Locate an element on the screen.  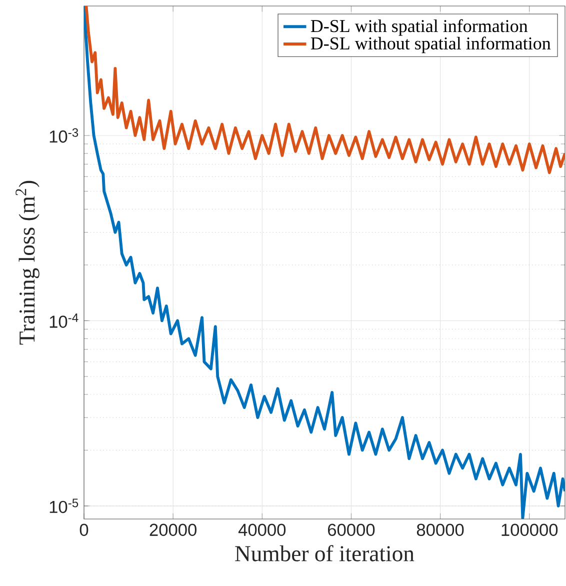
y-tick-label: 10$^{-3}$ is located at coordinates (64, 135).